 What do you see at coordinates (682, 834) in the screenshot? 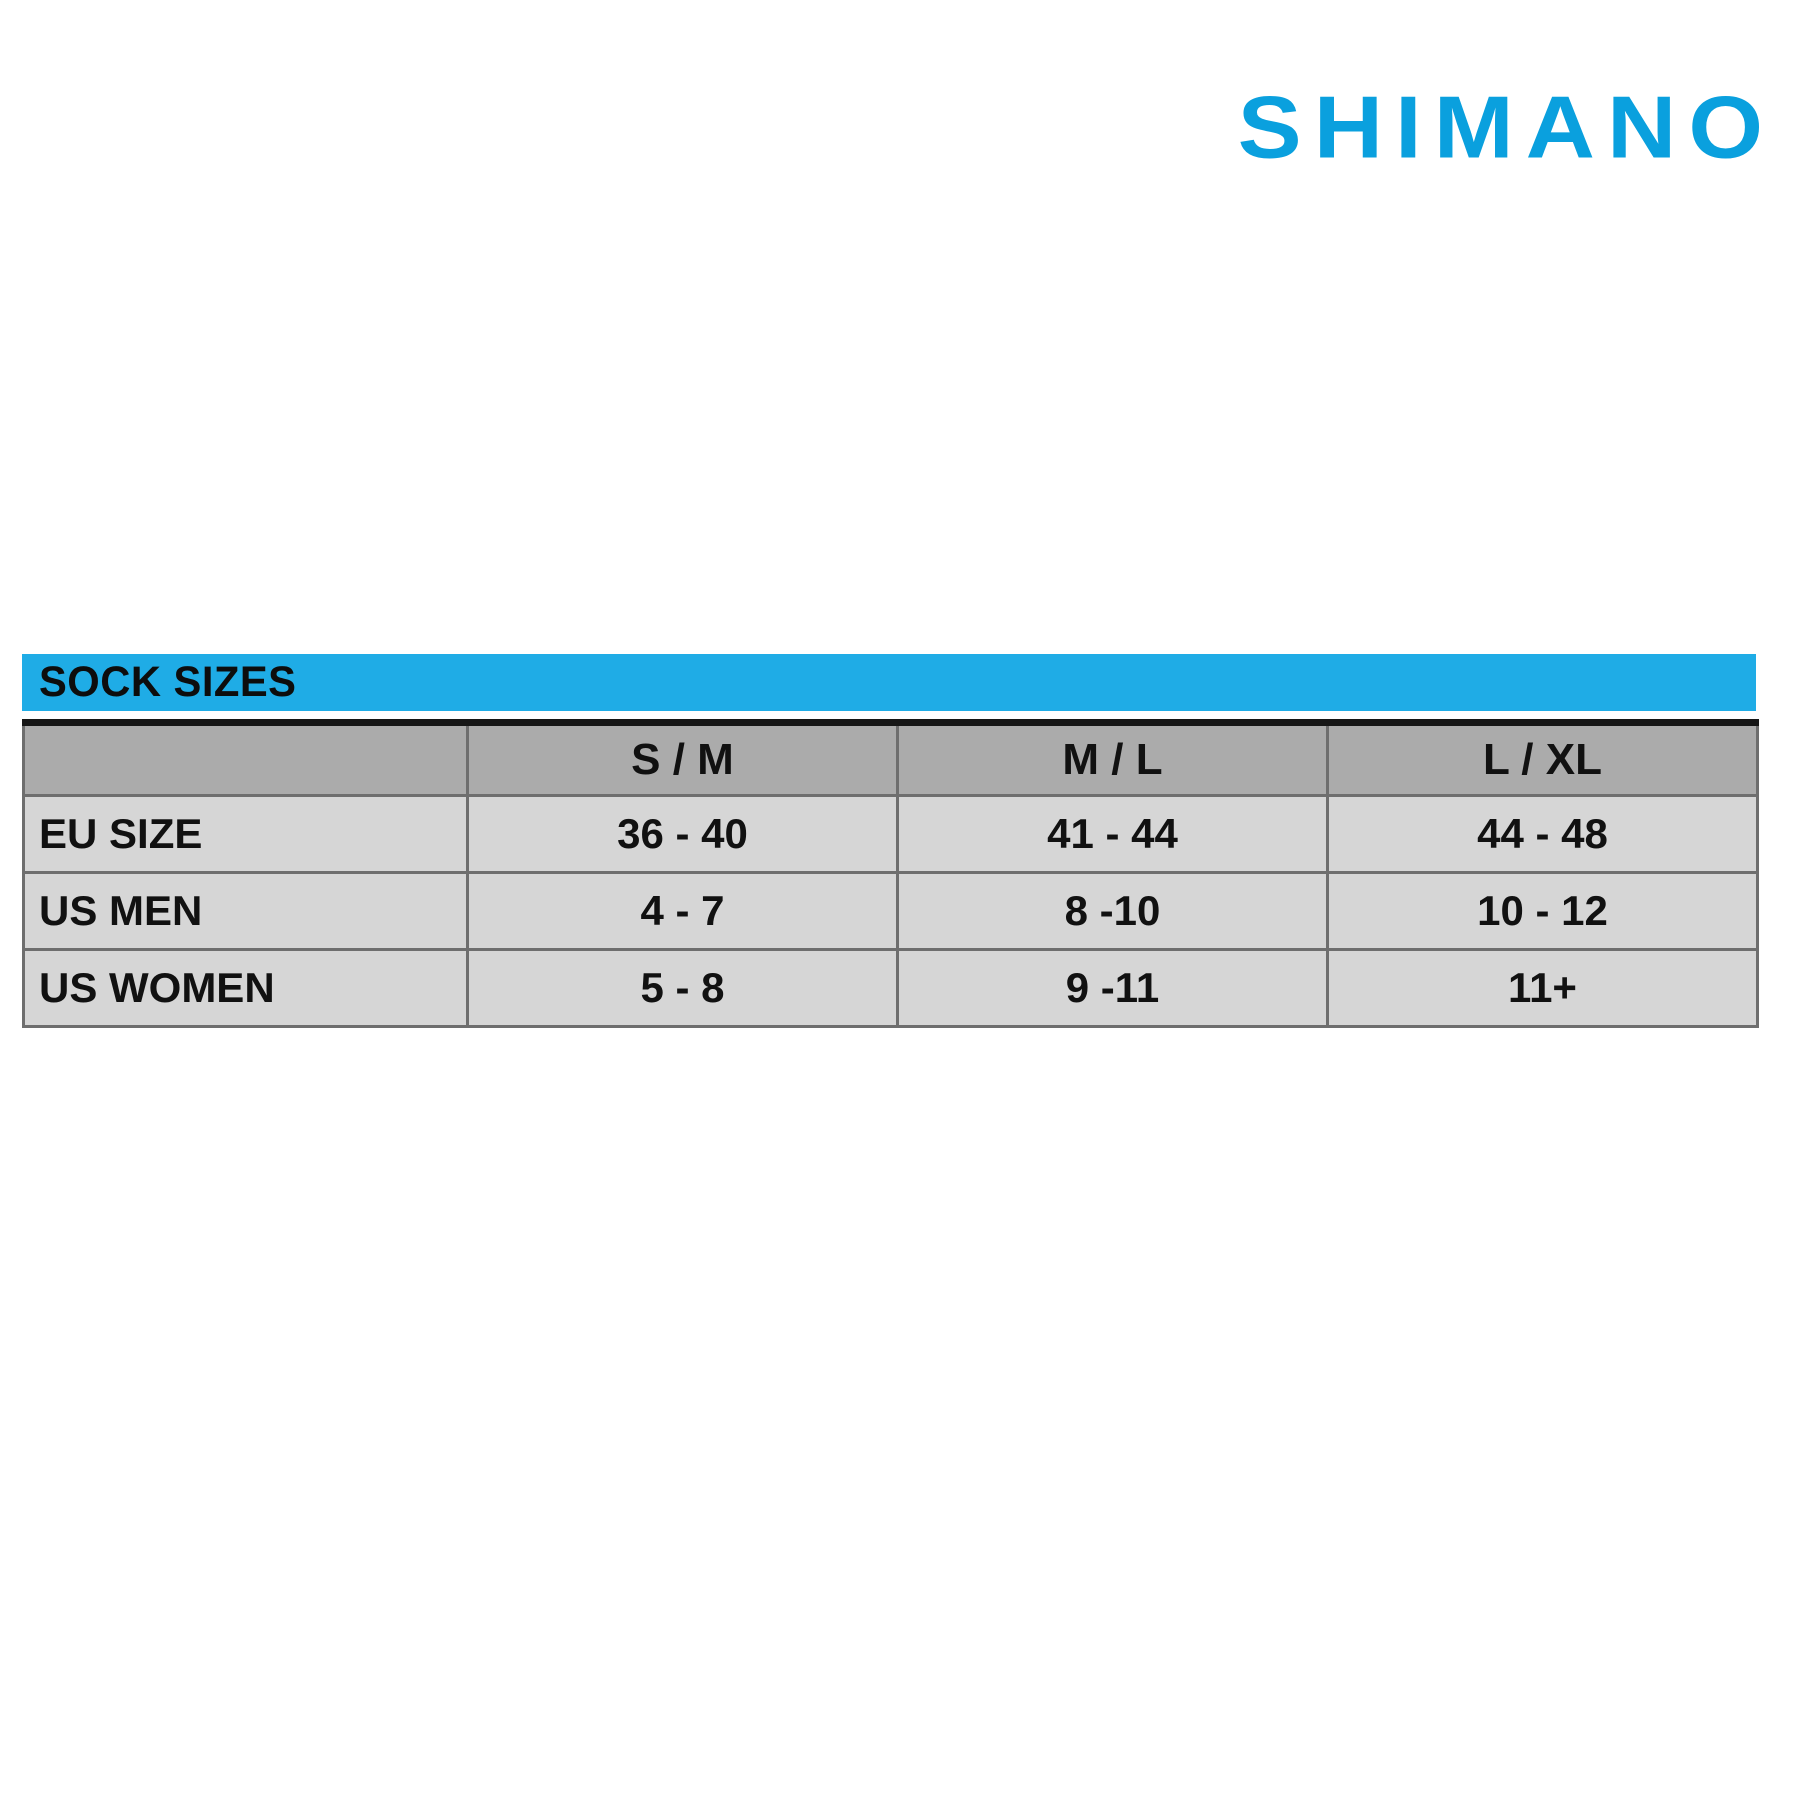
I see `eu-size-s-m: 36 - 40` at bounding box center [682, 834].